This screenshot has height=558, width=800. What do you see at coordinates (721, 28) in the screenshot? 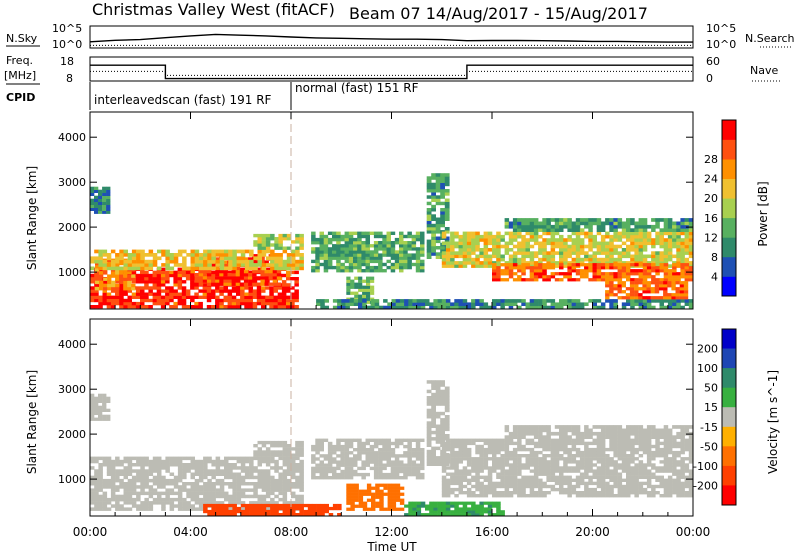
I see `noise-right-tick-high: 10^5` at bounding box center [721, 28].